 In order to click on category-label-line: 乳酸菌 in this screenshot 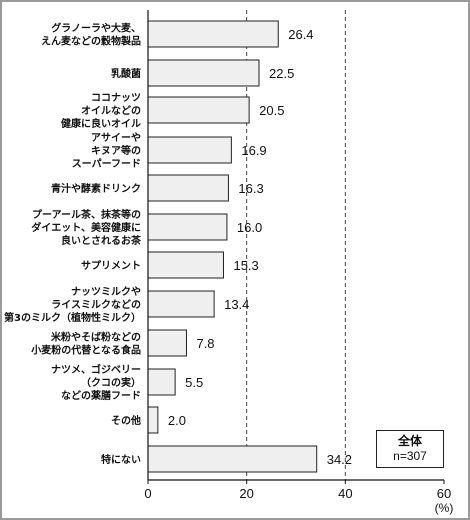, I will do `click(126, 73)`.